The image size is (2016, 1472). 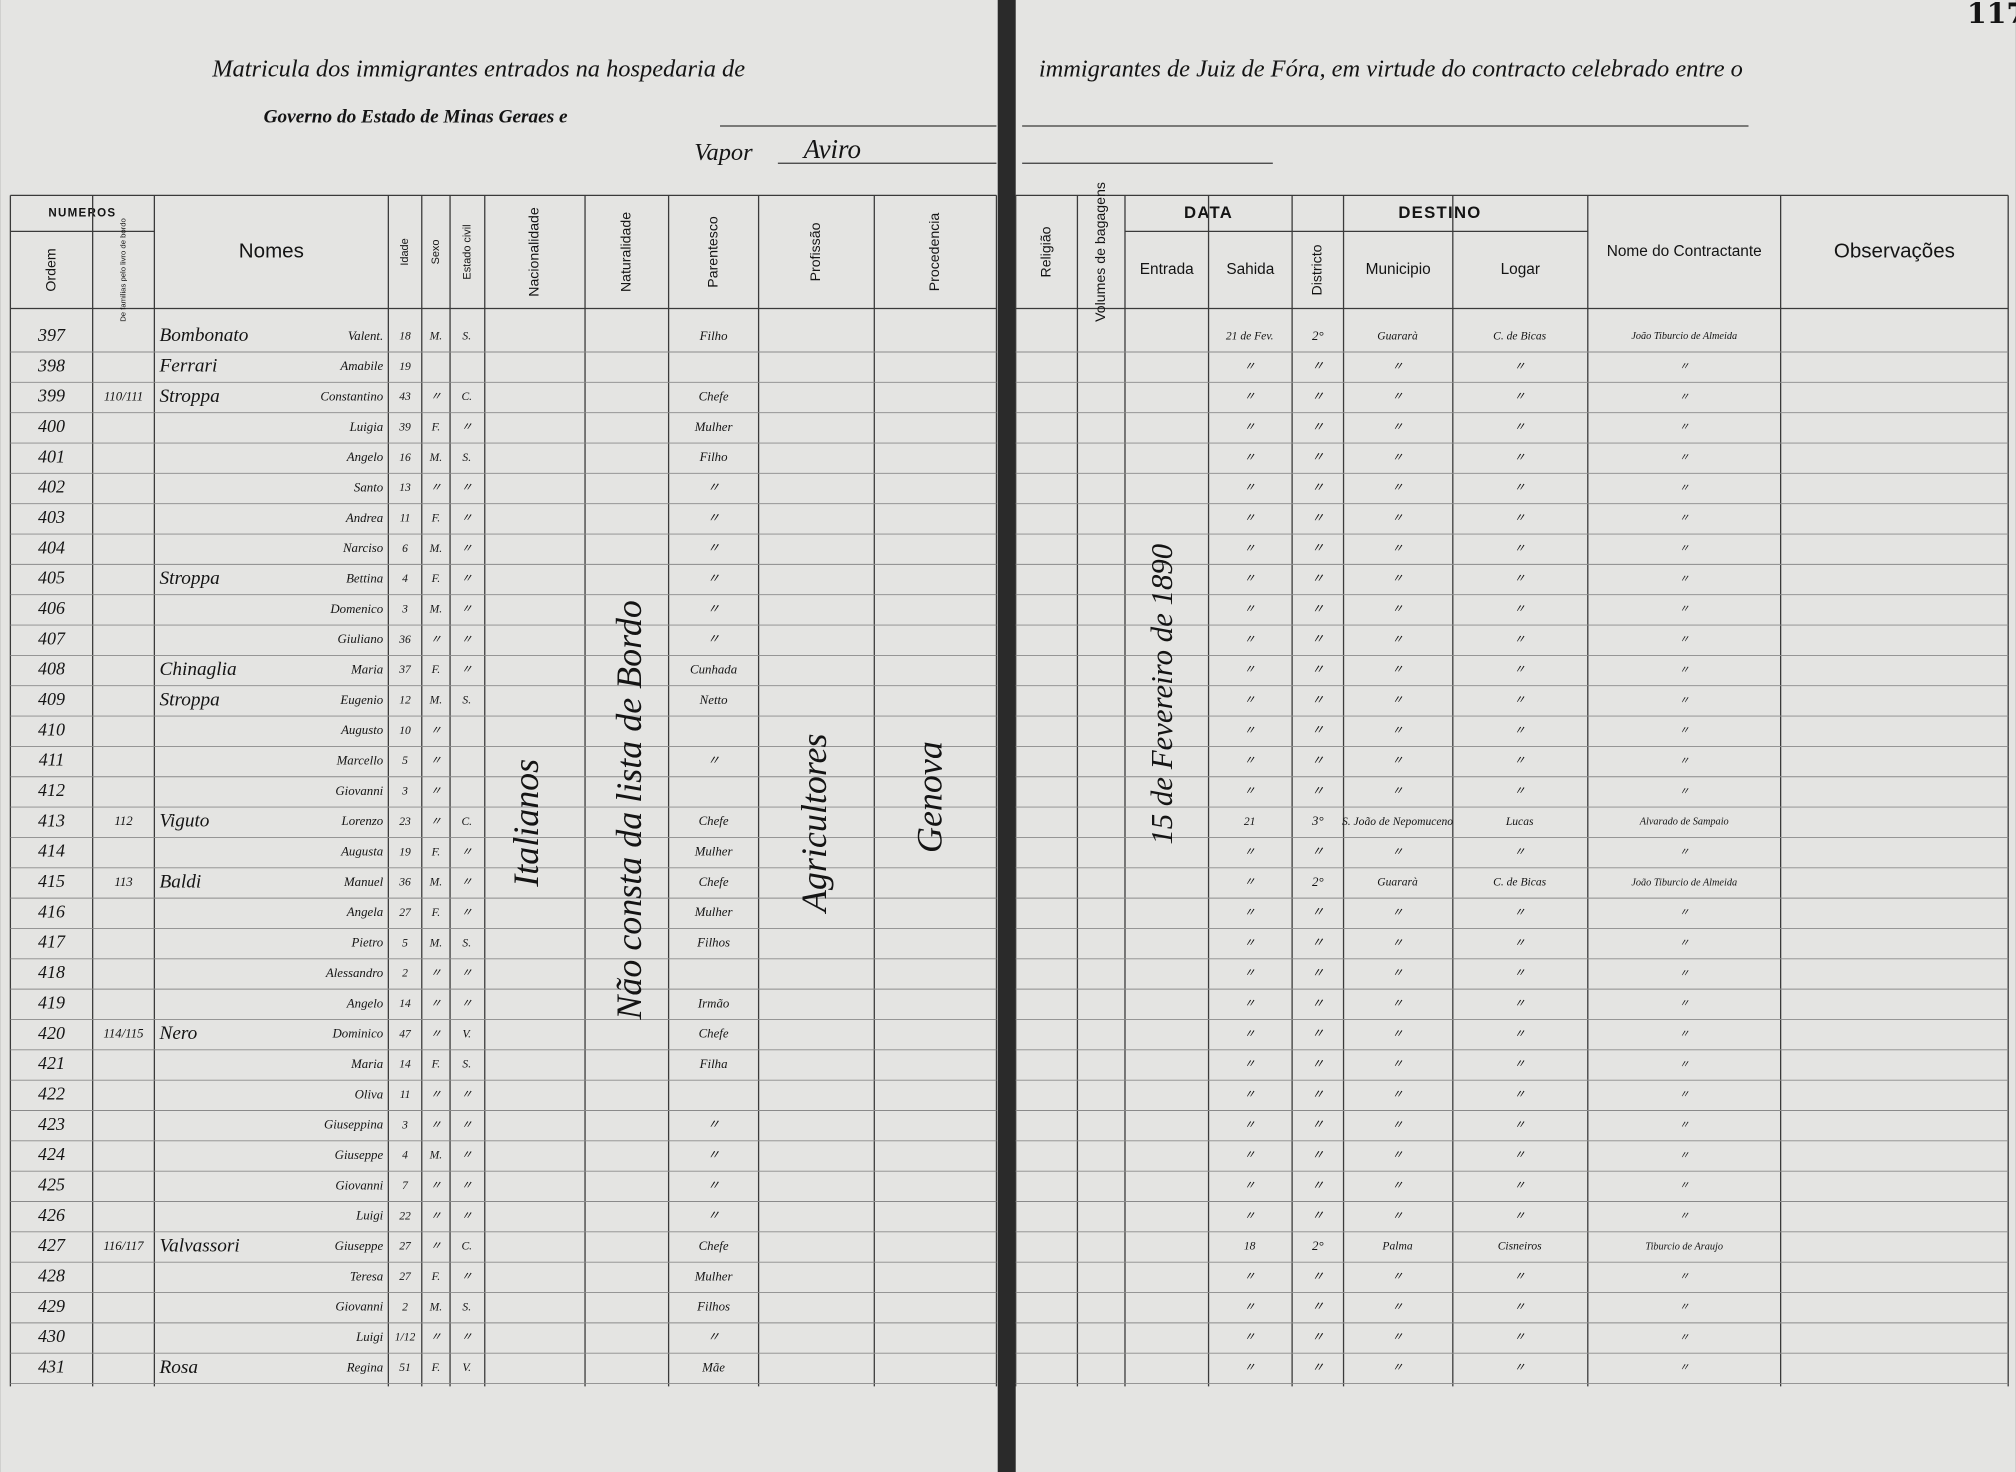 I want to click on cell: 402, so click(x=51, y=487).